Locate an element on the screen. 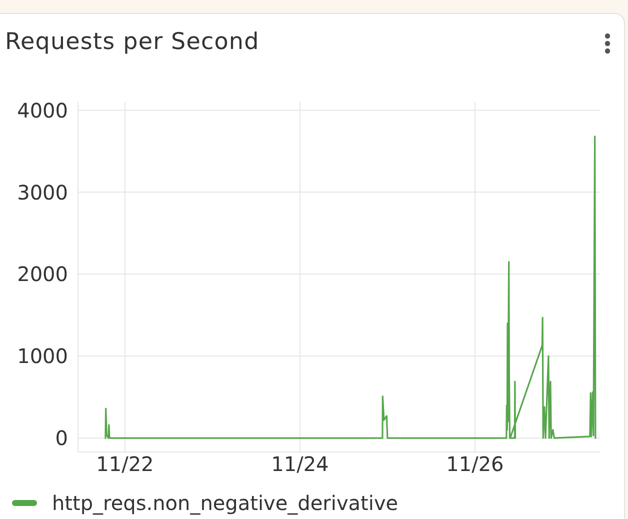  y-tick-label: 0 is located at coordinates (61, 438).